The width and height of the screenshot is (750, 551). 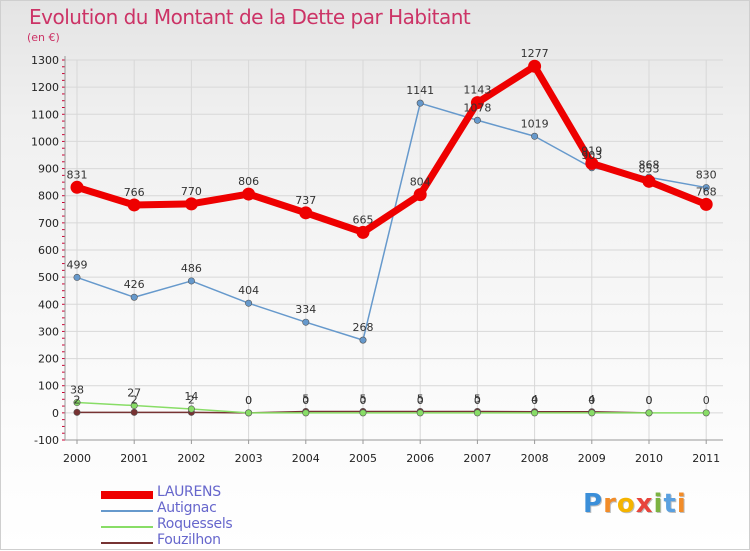 What do you see at coordinates (249, 458) in the screenshot?
I see `x-tick-label: 2003` at bounding box center [249, 458].